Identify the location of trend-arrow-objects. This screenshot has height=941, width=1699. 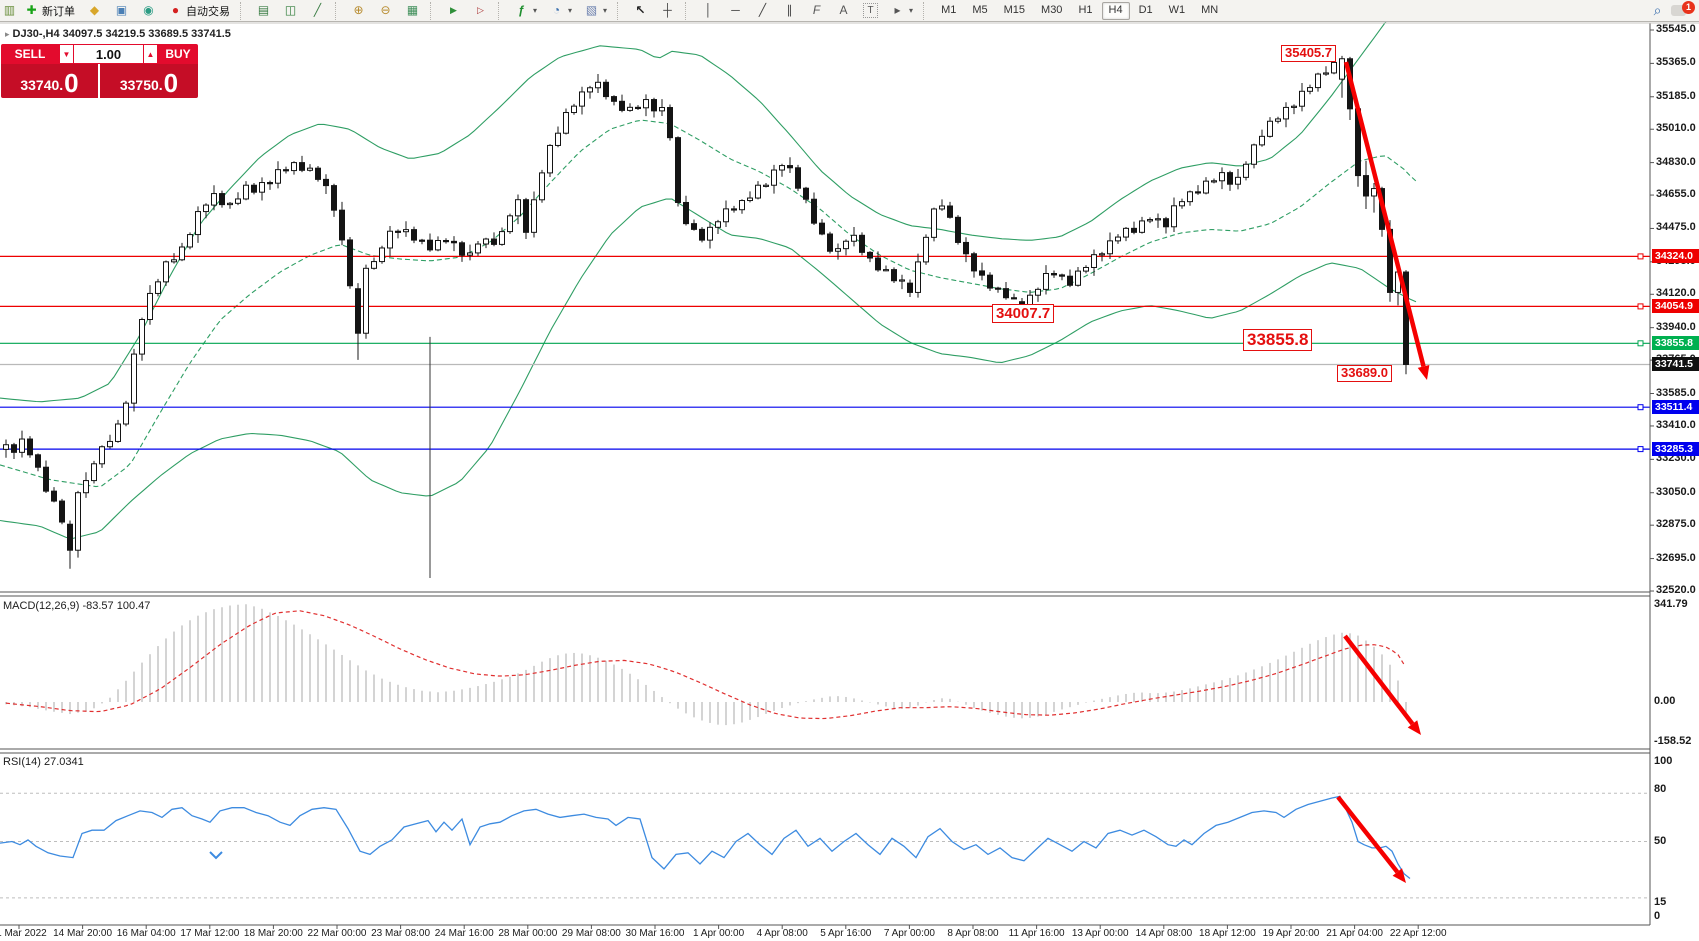
(1383, 472).